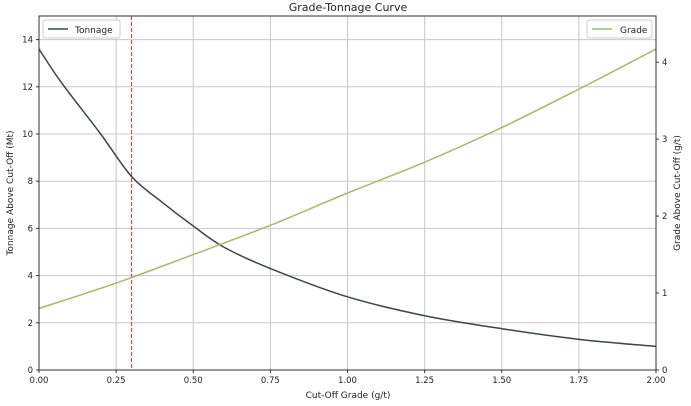 This screenshot has width=691, height=406. What do you see at coordinates (116, 381) in the screenshot?
I see `x-tick-label: 0.25` at bounding box center [116, 381].